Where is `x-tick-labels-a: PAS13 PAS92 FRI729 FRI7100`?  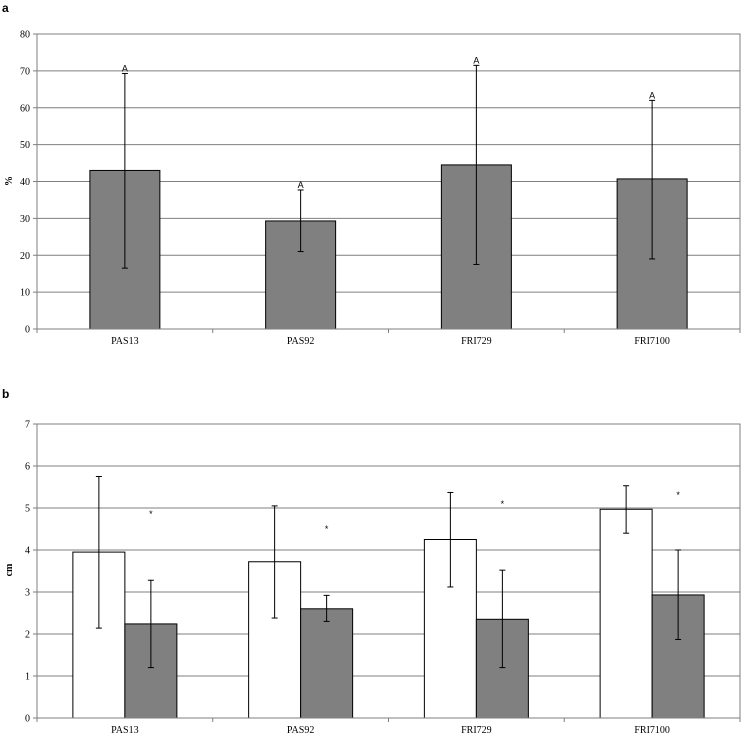 x-tick-labels-a: PAS13 PAS92 FRI729 FRI7100 is located at coordinates (390, 341).